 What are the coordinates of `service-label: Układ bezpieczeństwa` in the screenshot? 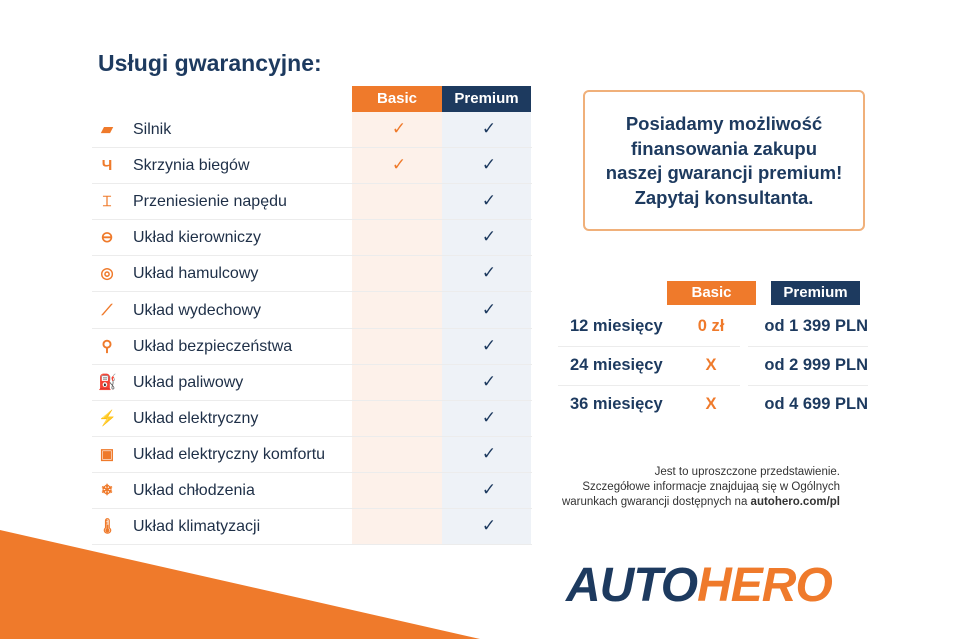 It's located at (213, 346).